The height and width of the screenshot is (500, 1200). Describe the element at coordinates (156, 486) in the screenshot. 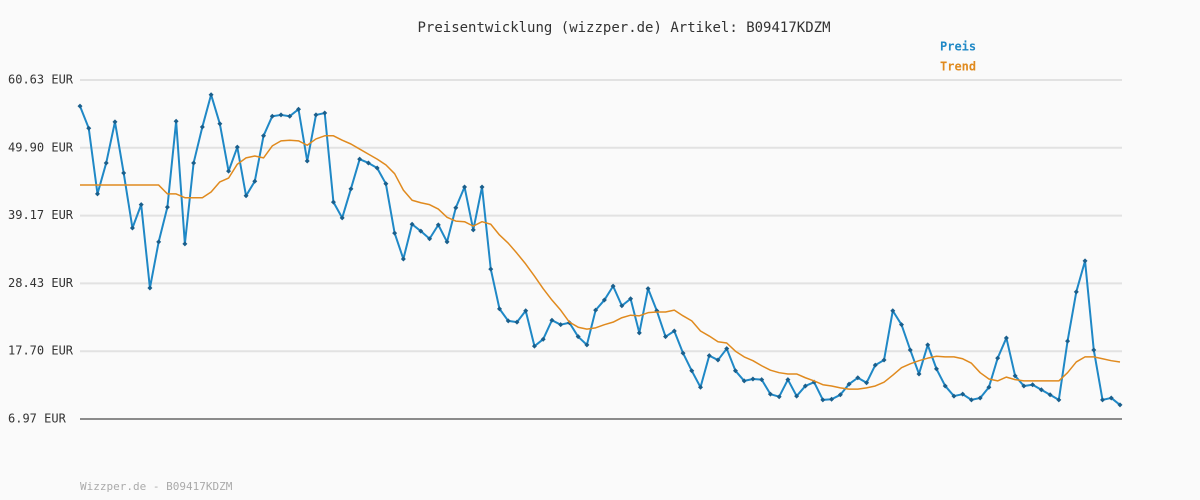

I see `footer: Wizzper.de - B09417KDZM` at that location.